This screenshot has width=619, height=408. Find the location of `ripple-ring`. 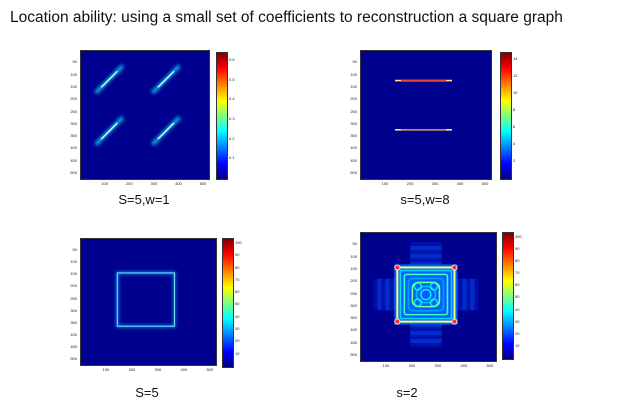

ripple-ring is located at coordinates (426, 294).